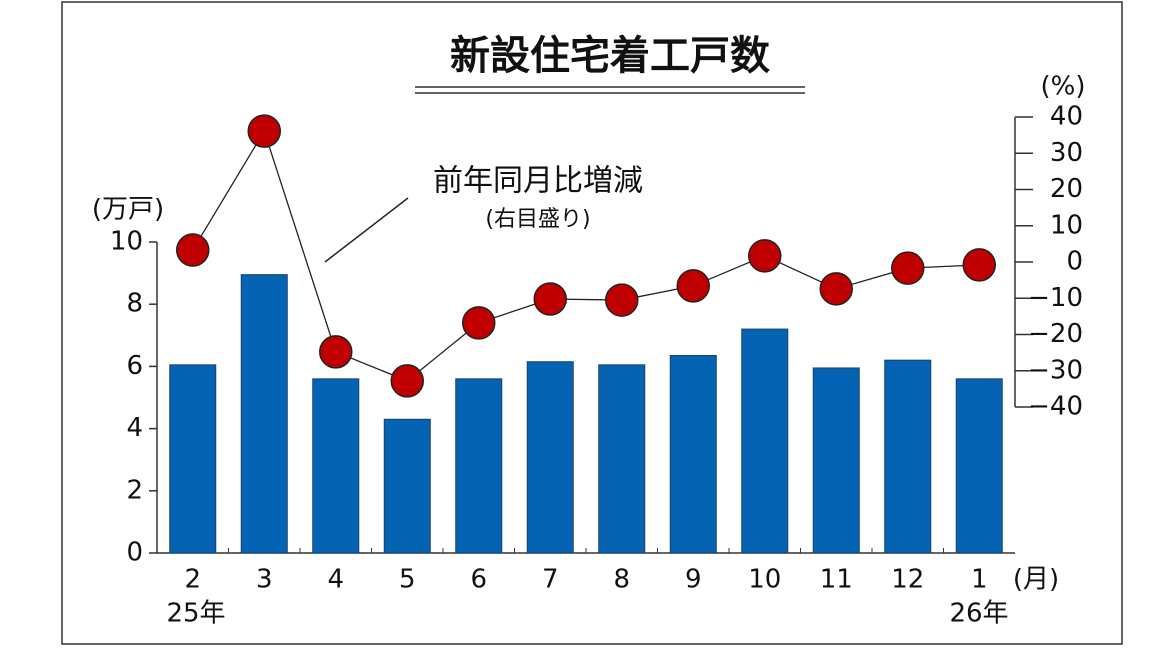 This screenshot has width=1169, height=651. Describe the element at coordinates (126, 242) in the screenshot. I see `y-tick-label: 10` at that location.